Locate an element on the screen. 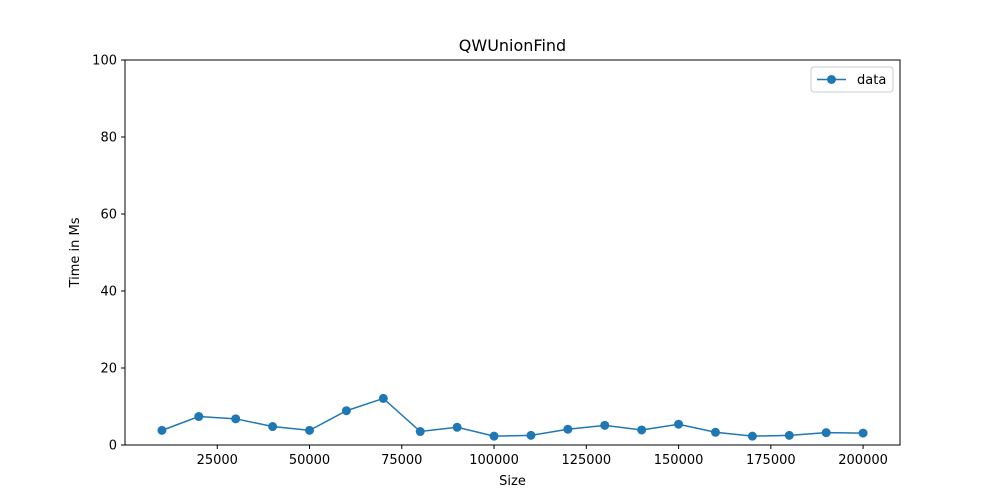 The width and height of the screenshot is (1000, 500). series-line-data is located at coordinates (512, 417).